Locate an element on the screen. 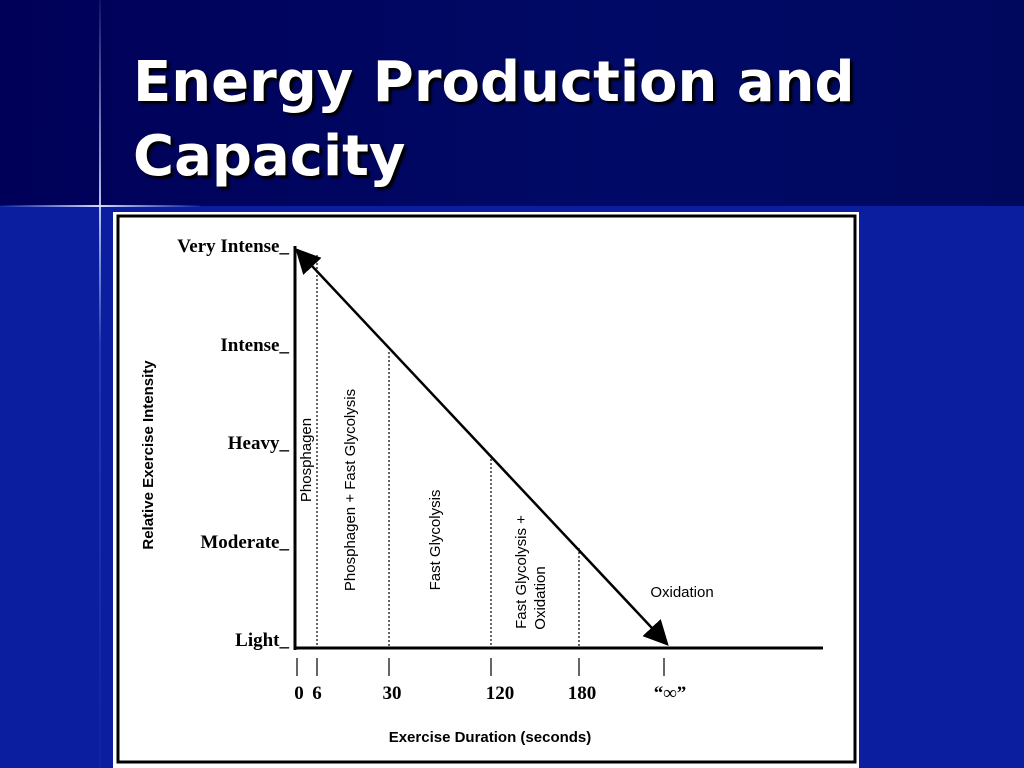 The height and width of the screenshot is (768, 1024). title-line: Energy Production and is located at coordinates (494, 82).